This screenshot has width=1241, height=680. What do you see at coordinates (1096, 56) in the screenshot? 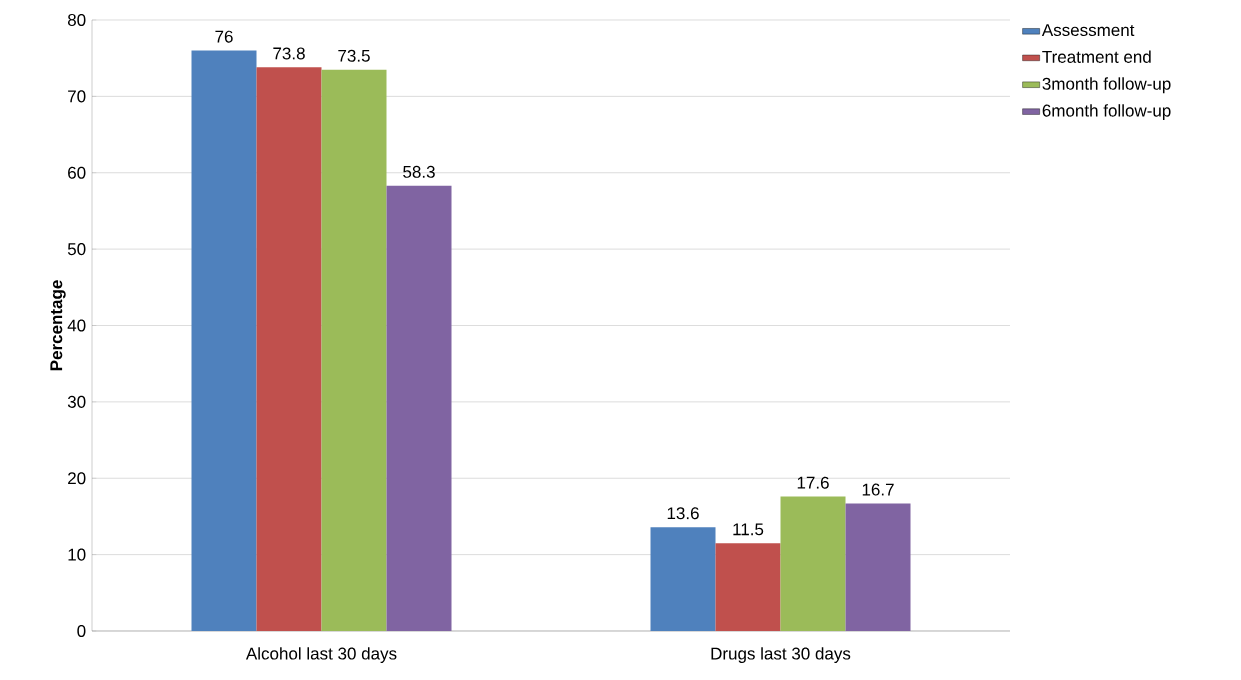
I see `legend-label: Treatment end` at bounding box center [1096, 56].